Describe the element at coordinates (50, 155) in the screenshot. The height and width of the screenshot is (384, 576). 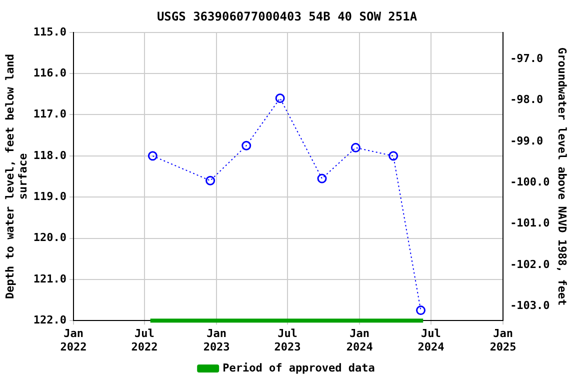
I see `y-tick-label: 118.0` at that location.